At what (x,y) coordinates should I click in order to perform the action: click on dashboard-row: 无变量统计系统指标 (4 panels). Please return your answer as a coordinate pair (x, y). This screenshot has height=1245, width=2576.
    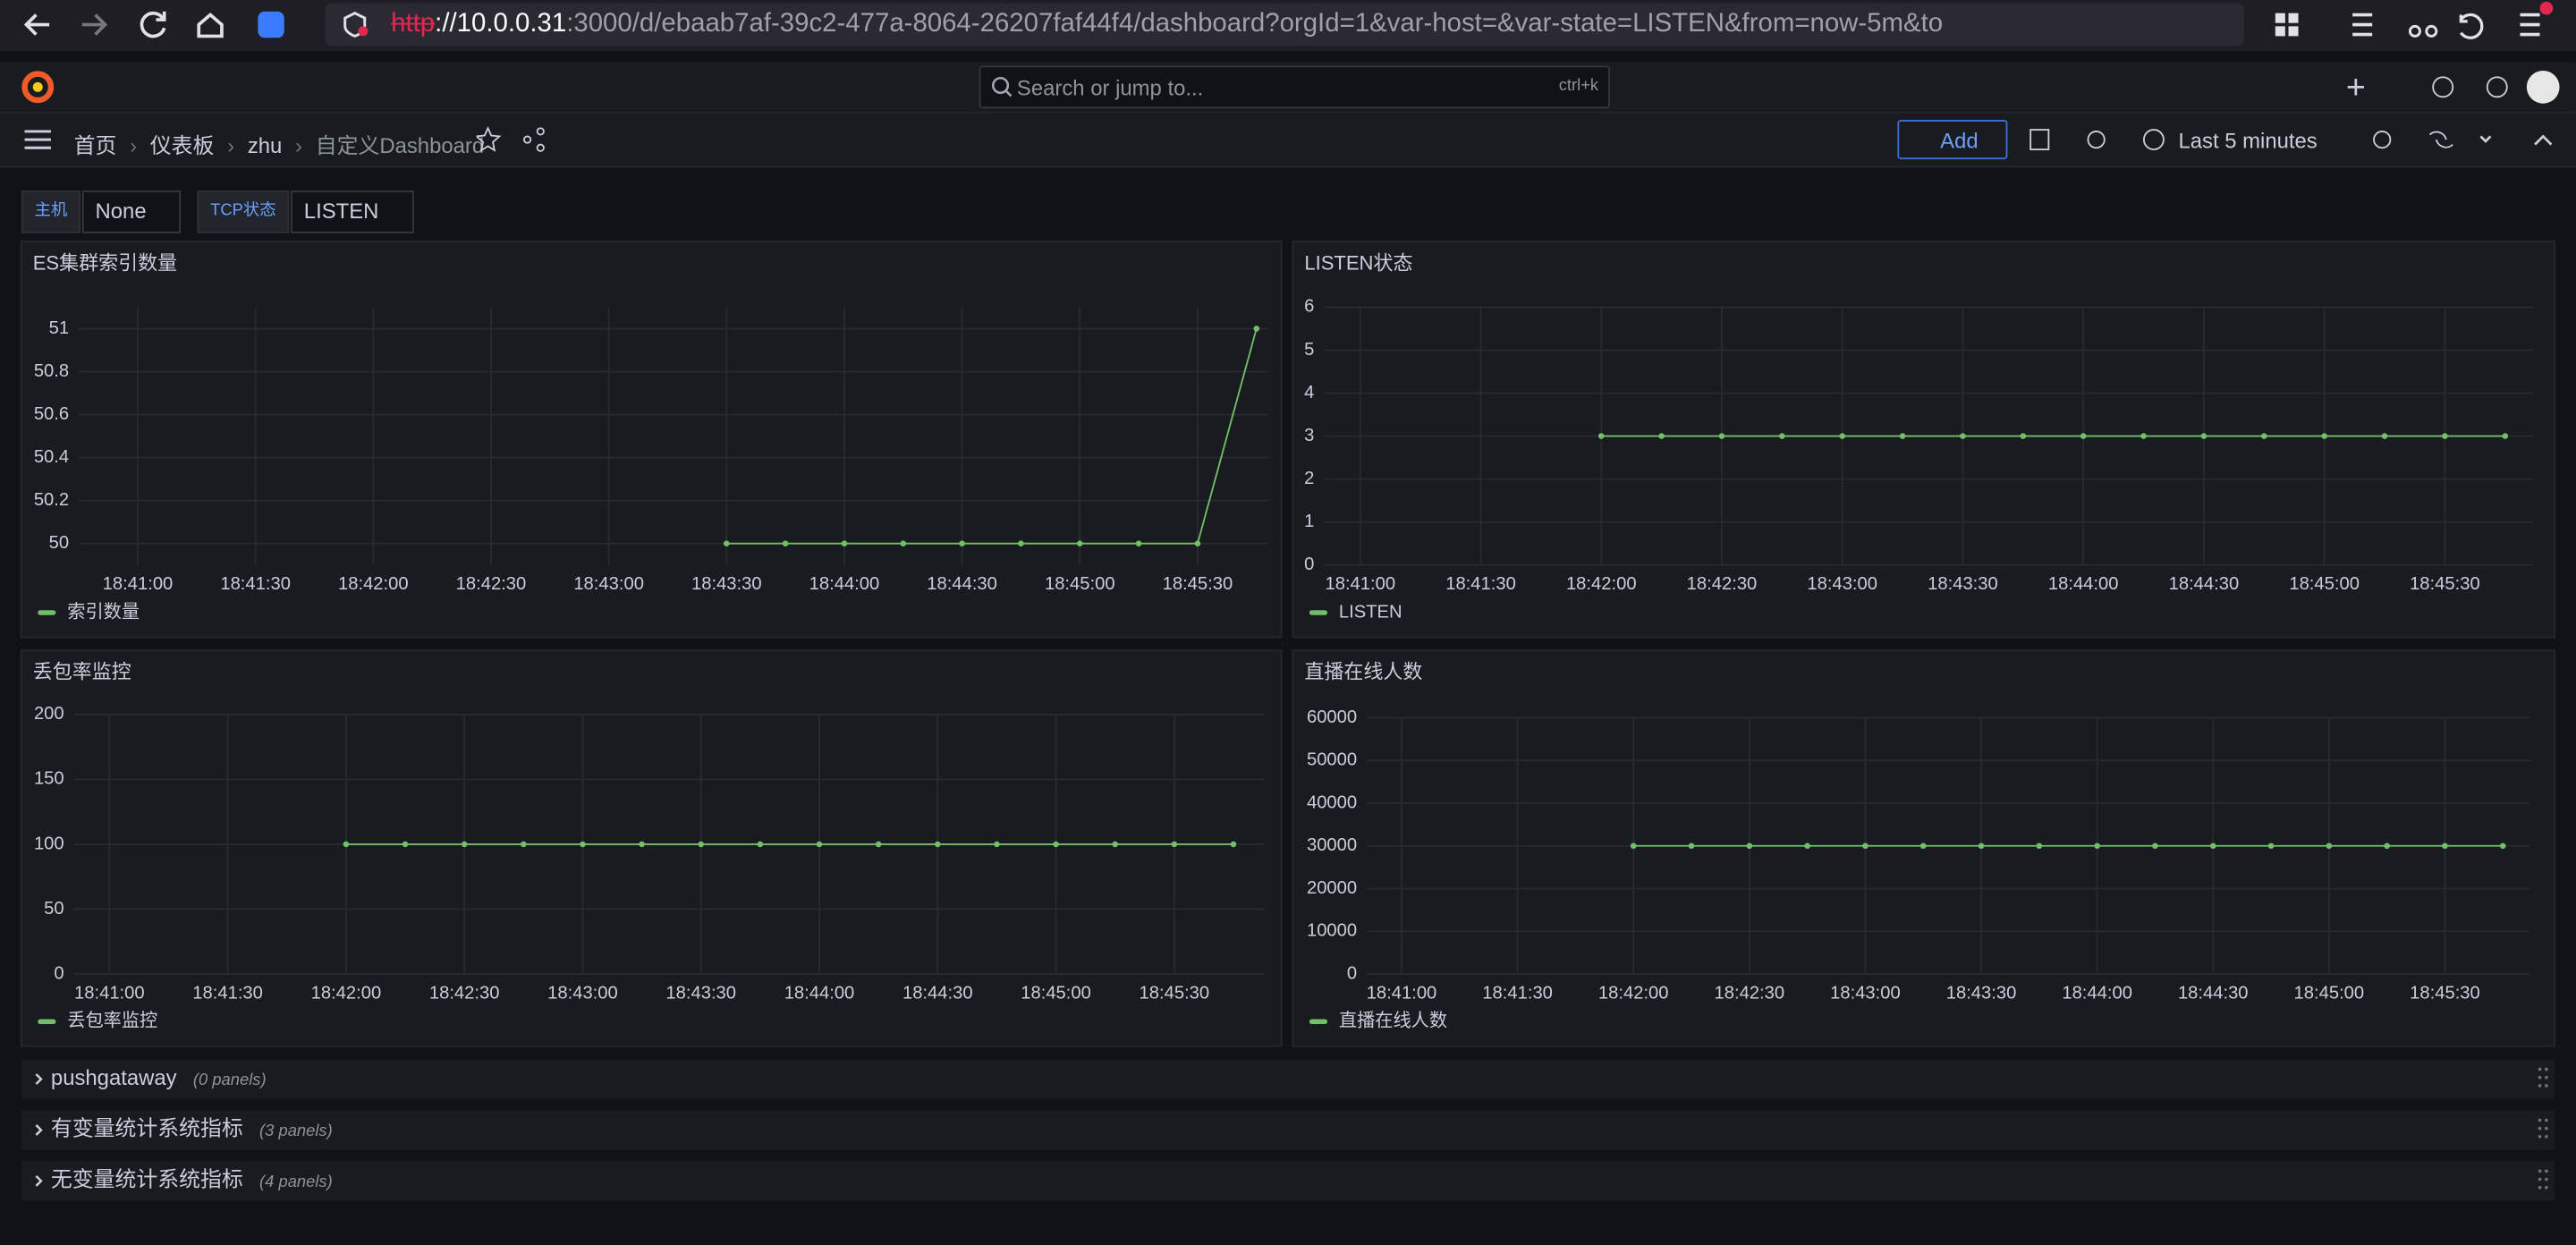
    Looking at the image, I should click on (1288, 1181).